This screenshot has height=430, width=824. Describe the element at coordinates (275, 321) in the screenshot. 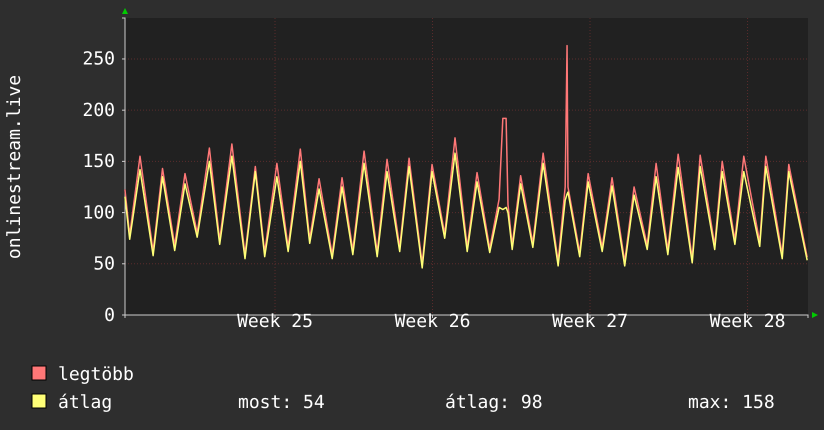

I see `x-tick-label: Week 25` at that location.